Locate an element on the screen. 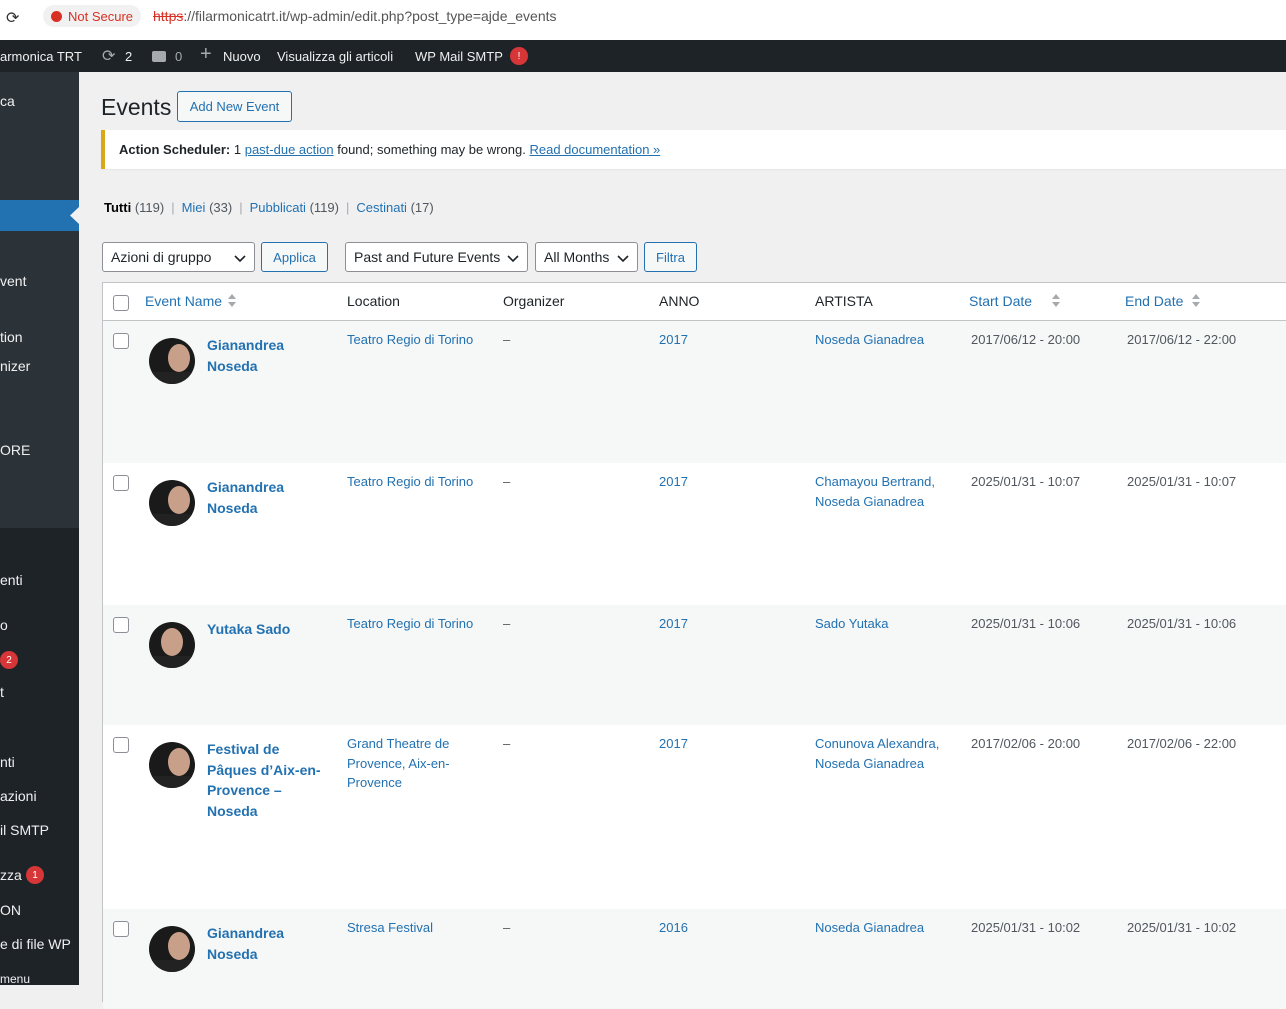 The height and width of the screenshot is (1009, 1286). artista: Chamayou Bertrand, Noseda Gianadrea is located at coordinates (875, 491).